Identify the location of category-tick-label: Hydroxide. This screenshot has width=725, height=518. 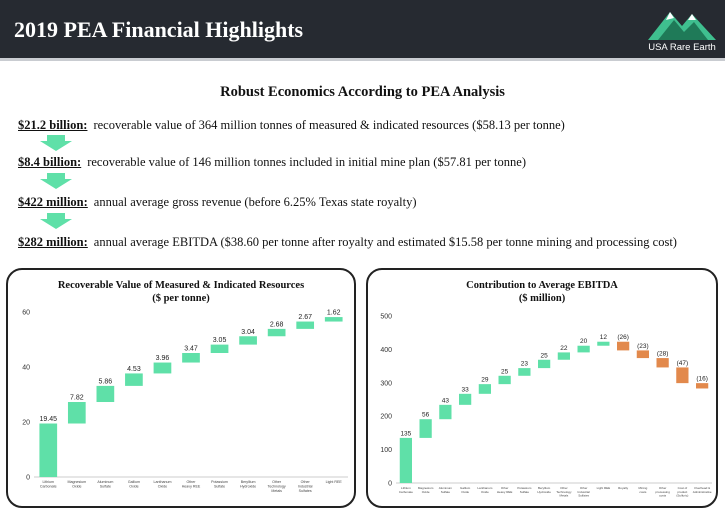
(544, 492).